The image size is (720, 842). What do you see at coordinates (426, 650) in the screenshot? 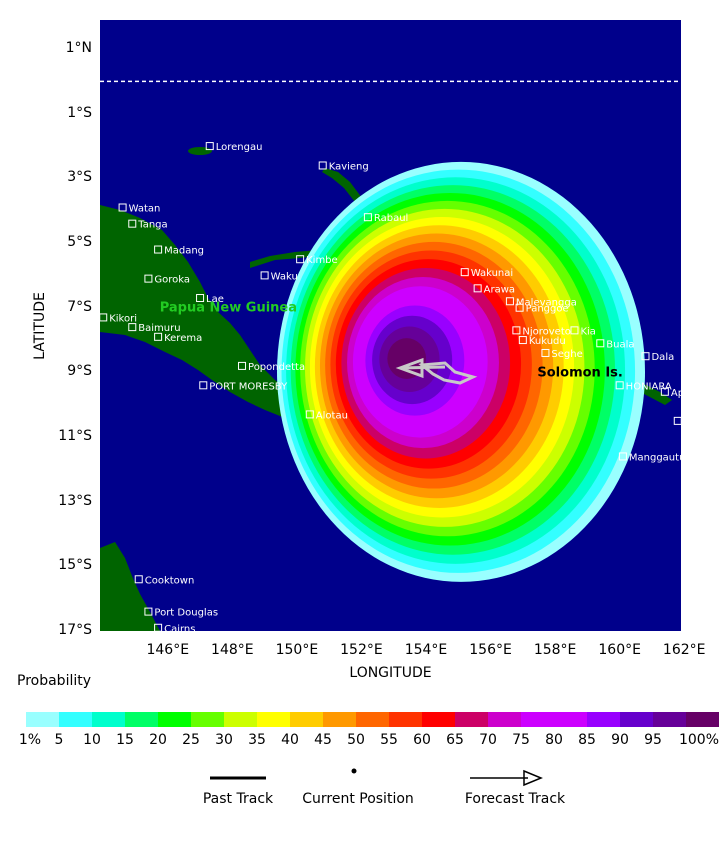
I see `lon-tick-label: 154°E` at bounding box center [426, 650].